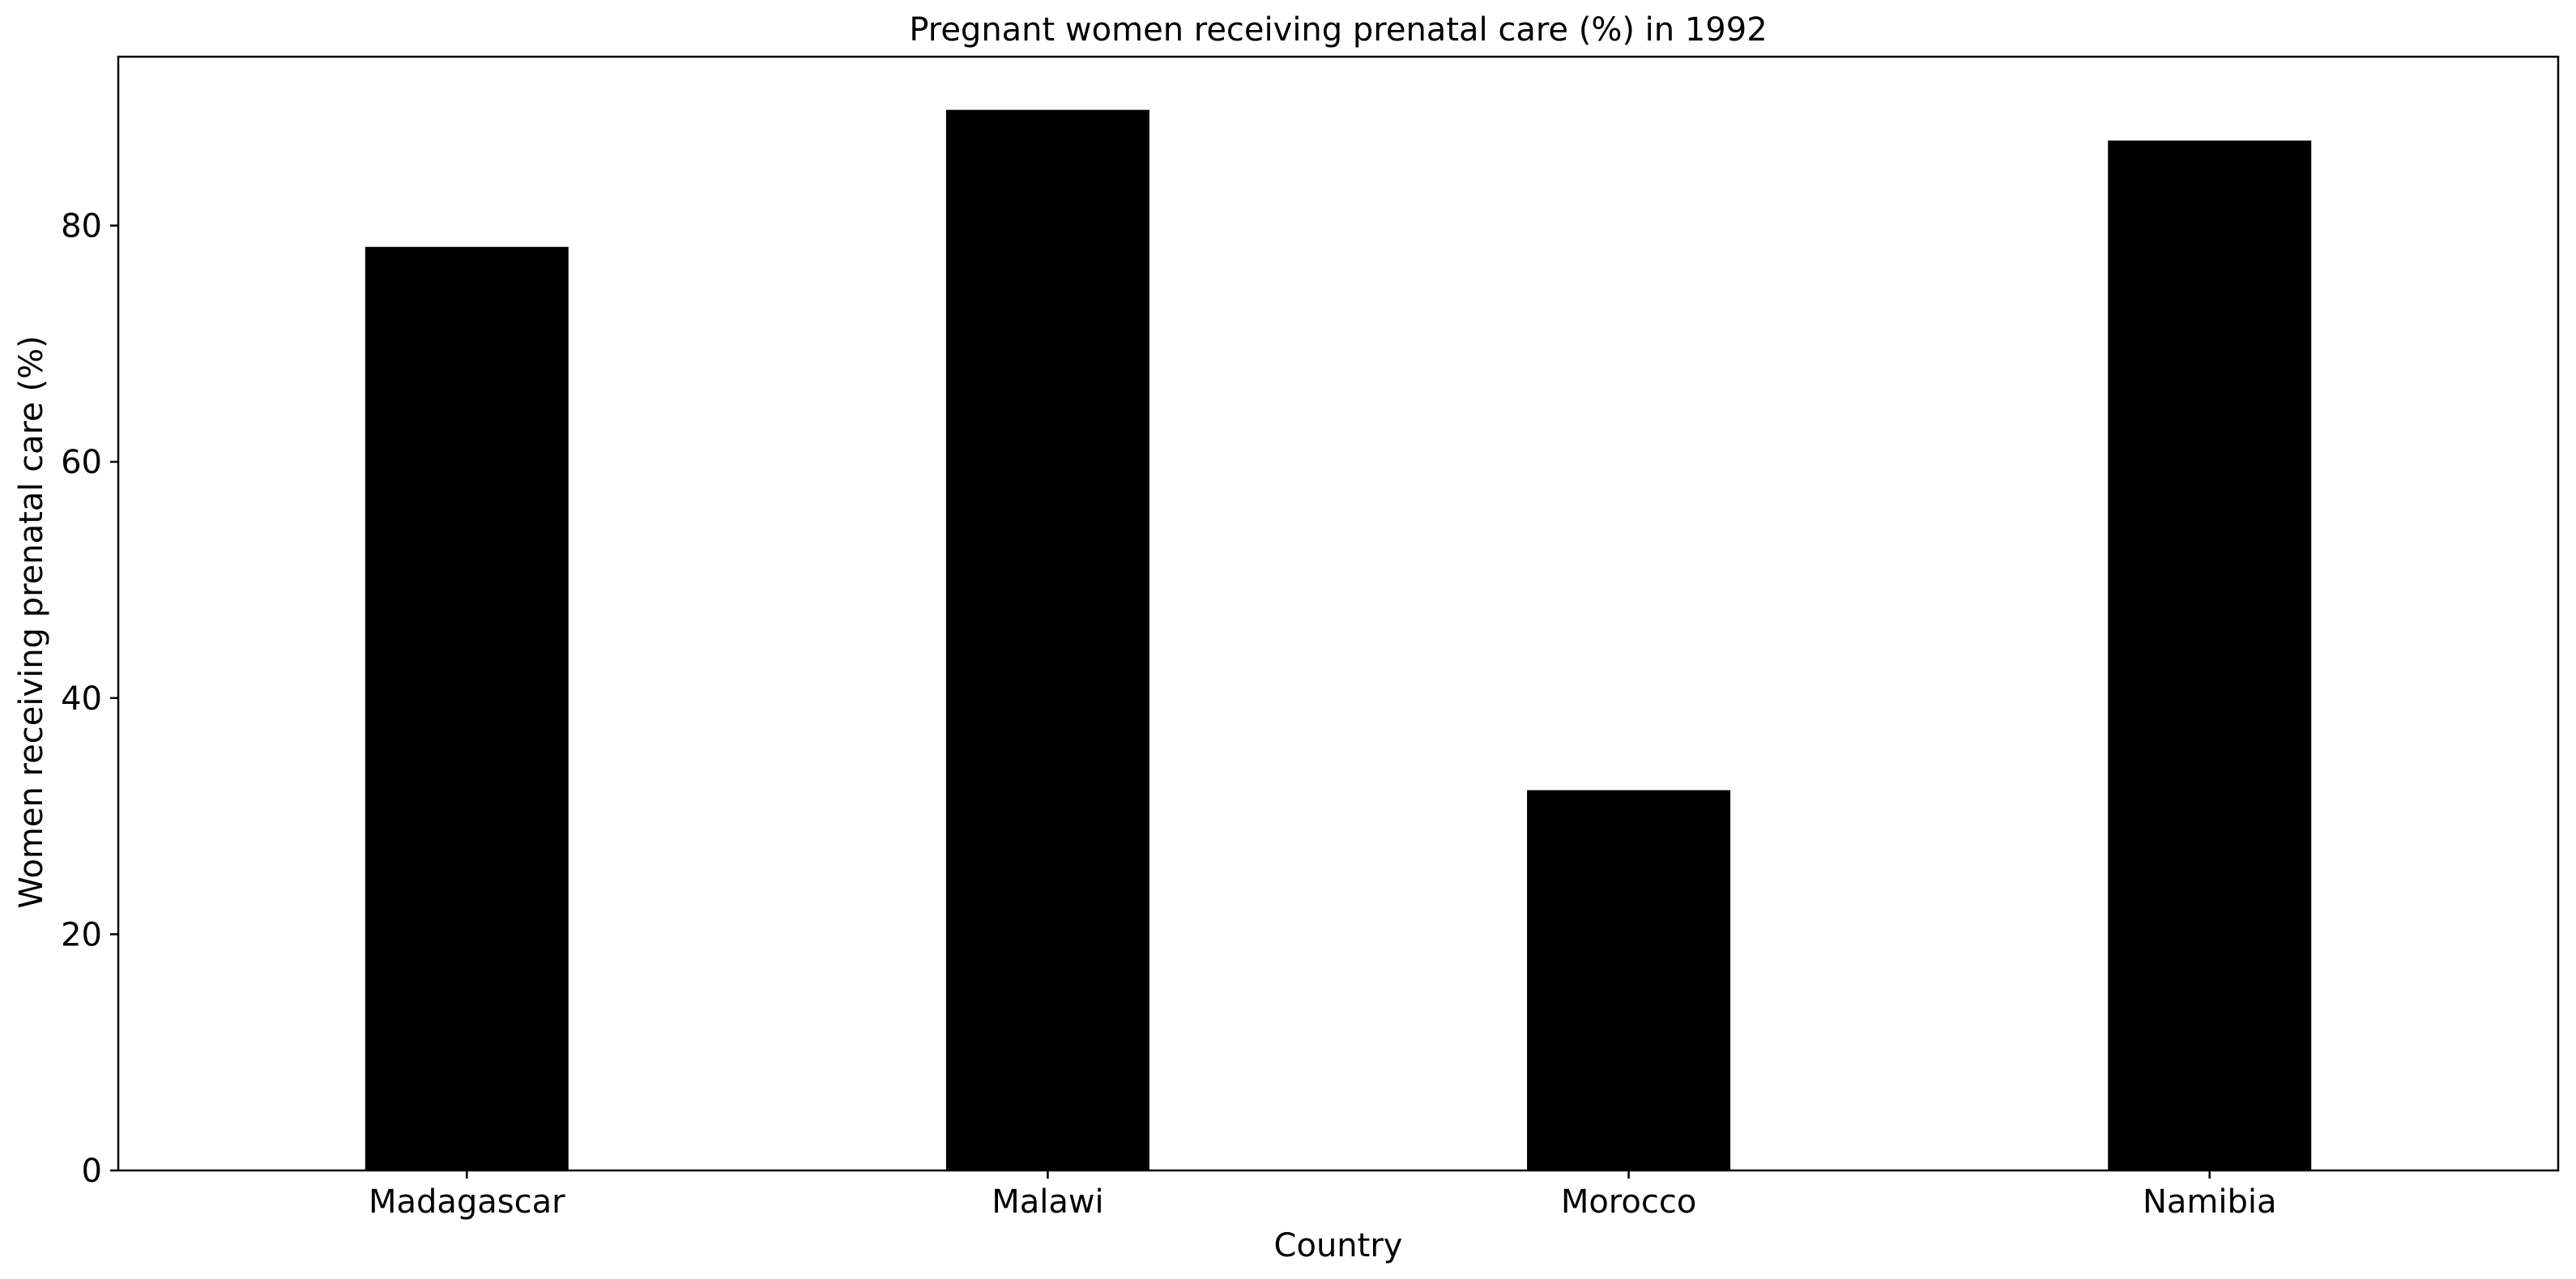 The width and height of the screenshot is (2576, 1279). What do you see at coordinates (81, 226) in the screenshot?
I see `y-tick-label: 80` at bounding box center [81, 226].